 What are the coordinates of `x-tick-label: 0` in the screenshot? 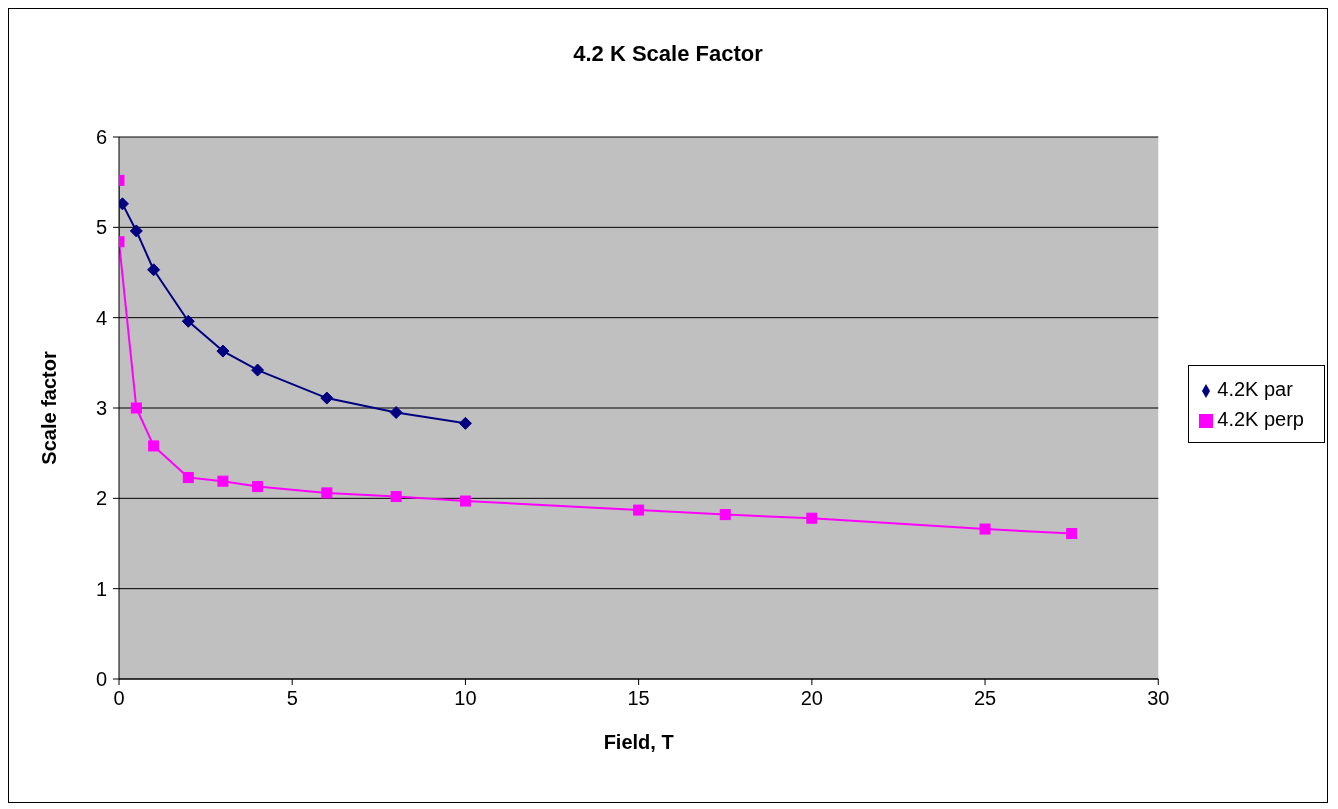 It's located at (119, 698).